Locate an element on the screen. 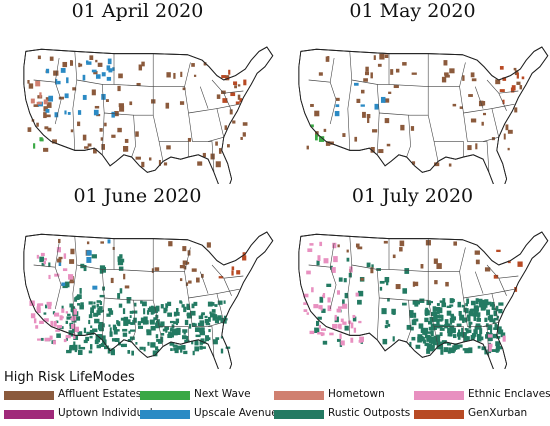  us-outline is located at coordinates (423, 300).